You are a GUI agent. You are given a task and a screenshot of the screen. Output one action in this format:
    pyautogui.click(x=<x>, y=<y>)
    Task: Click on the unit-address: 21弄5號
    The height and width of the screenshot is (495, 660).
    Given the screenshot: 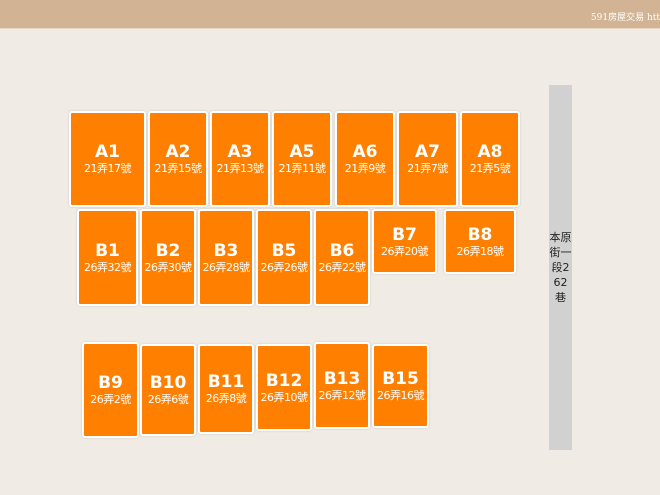 What is the action you would take?
    pyautogui.click(x=490, y=168)
    